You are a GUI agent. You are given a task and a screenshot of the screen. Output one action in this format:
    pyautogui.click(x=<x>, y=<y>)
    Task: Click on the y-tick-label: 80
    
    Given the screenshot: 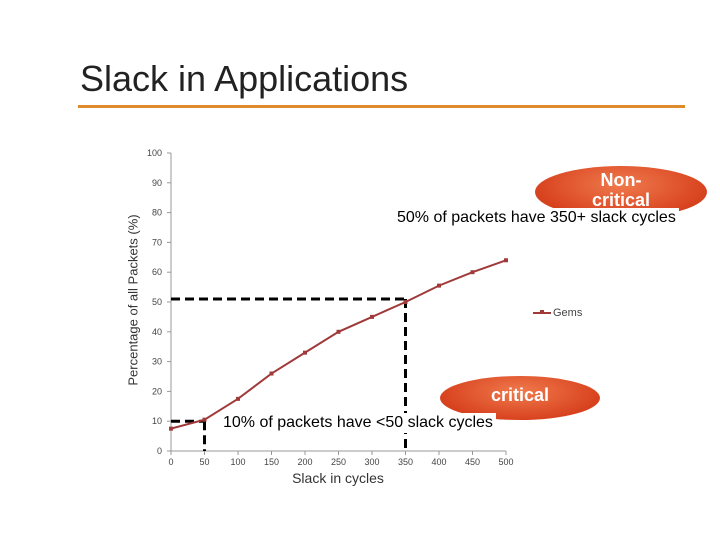 What is the action you would take?
    pyautogui.click(x=157, y=213)
    